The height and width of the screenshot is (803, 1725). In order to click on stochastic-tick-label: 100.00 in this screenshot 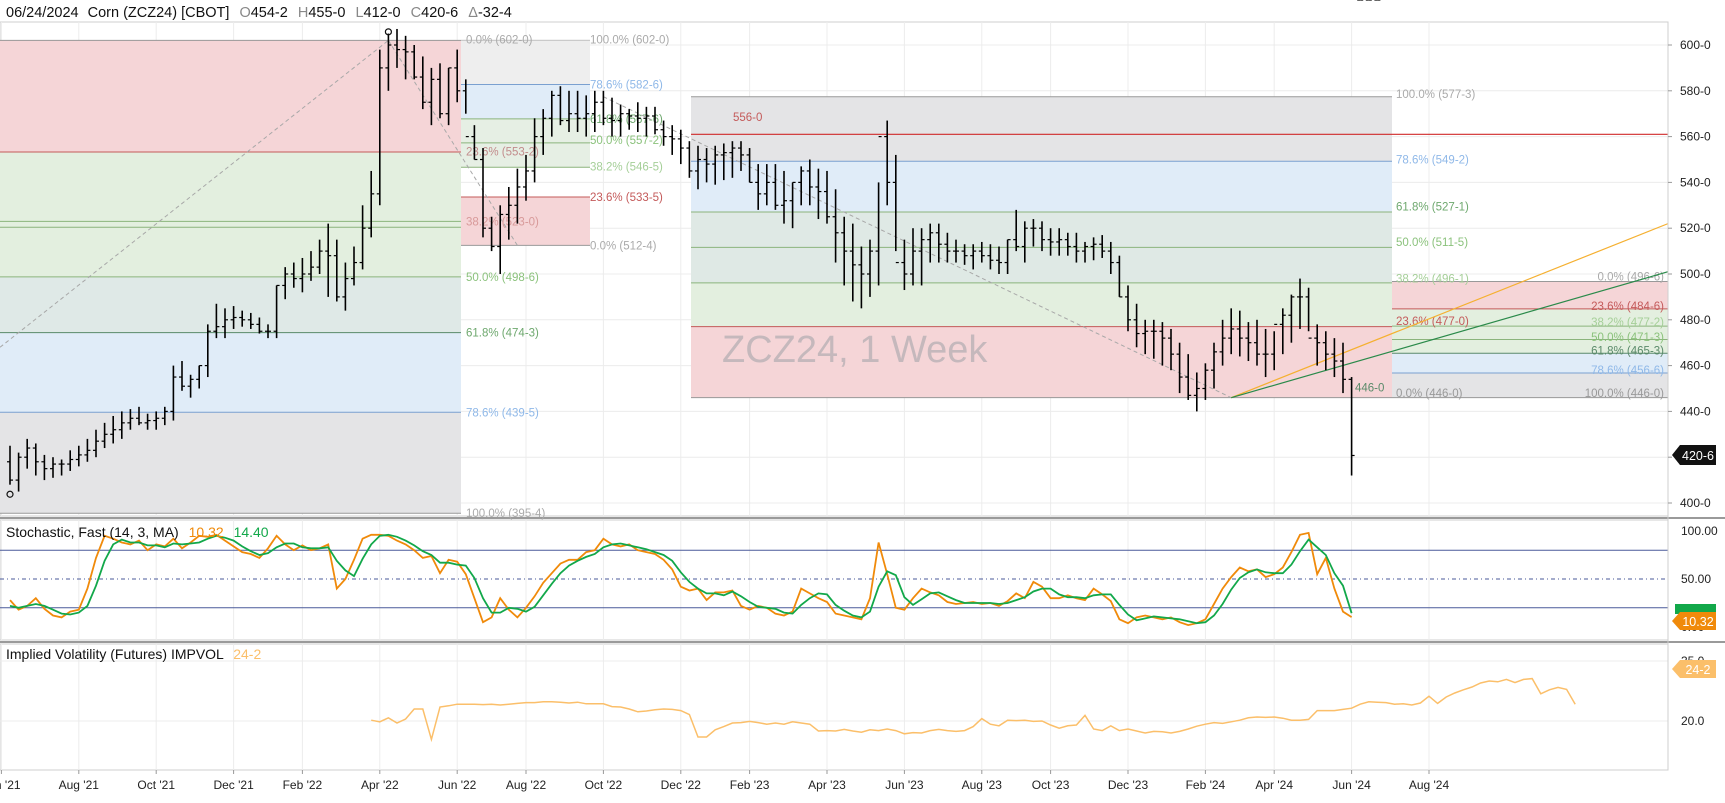, I will do `click(1699, 531)`.